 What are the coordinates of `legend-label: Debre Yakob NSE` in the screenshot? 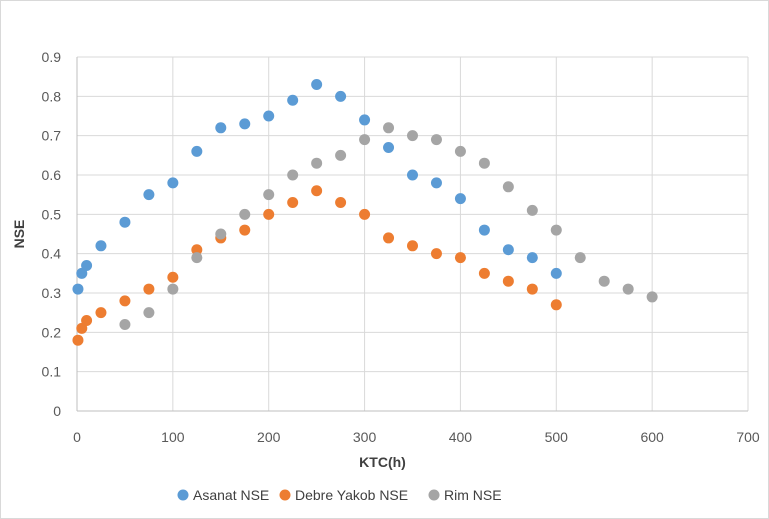 It's located at (351, 495).